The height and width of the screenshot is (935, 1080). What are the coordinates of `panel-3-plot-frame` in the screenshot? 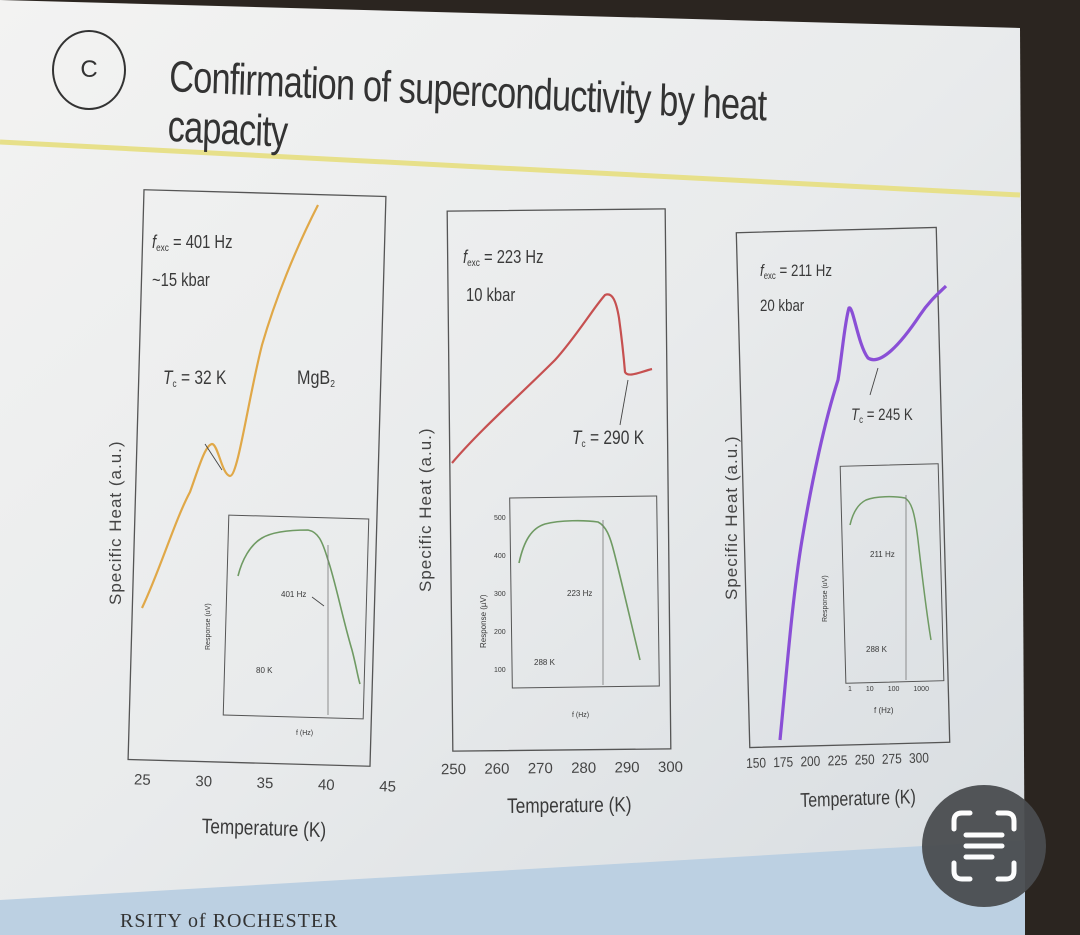 It's located at (843, 487).